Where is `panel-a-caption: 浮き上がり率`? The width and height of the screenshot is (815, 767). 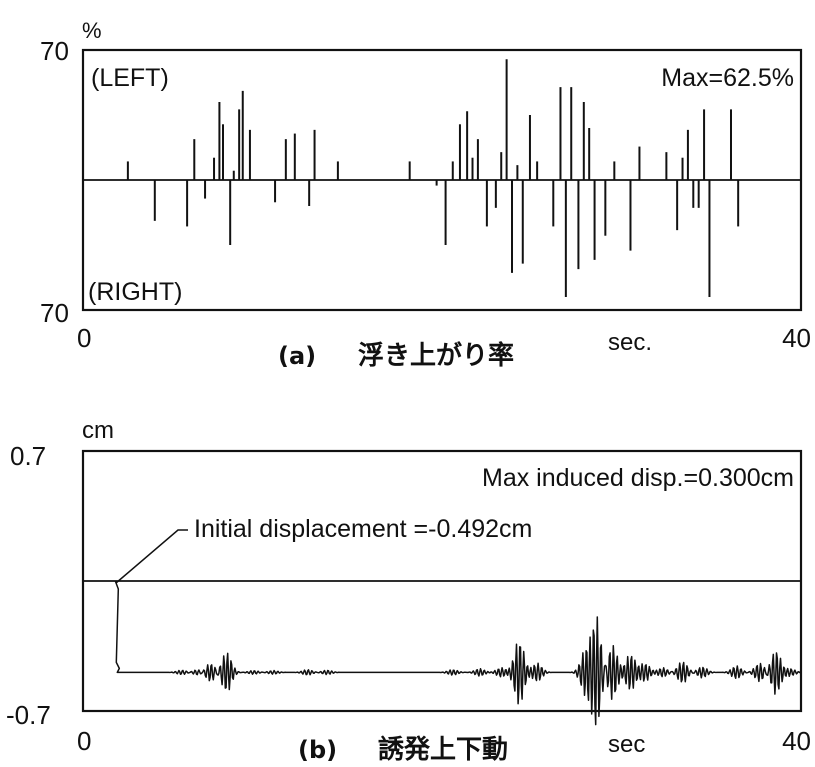 panel-a-caption: 浮き上がり率 is located at coordinates (436, 355).